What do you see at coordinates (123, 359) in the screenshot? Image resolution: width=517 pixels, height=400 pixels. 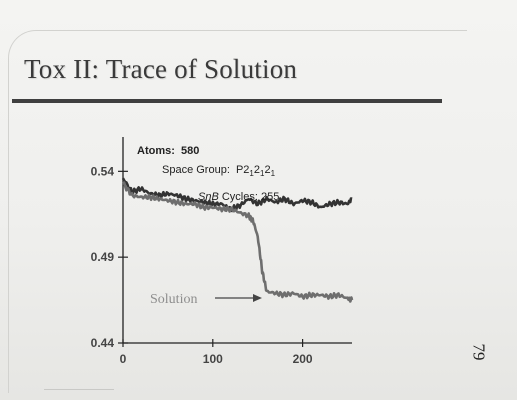 I see `x-tick-label: 0` at bounding box center [123, 359].